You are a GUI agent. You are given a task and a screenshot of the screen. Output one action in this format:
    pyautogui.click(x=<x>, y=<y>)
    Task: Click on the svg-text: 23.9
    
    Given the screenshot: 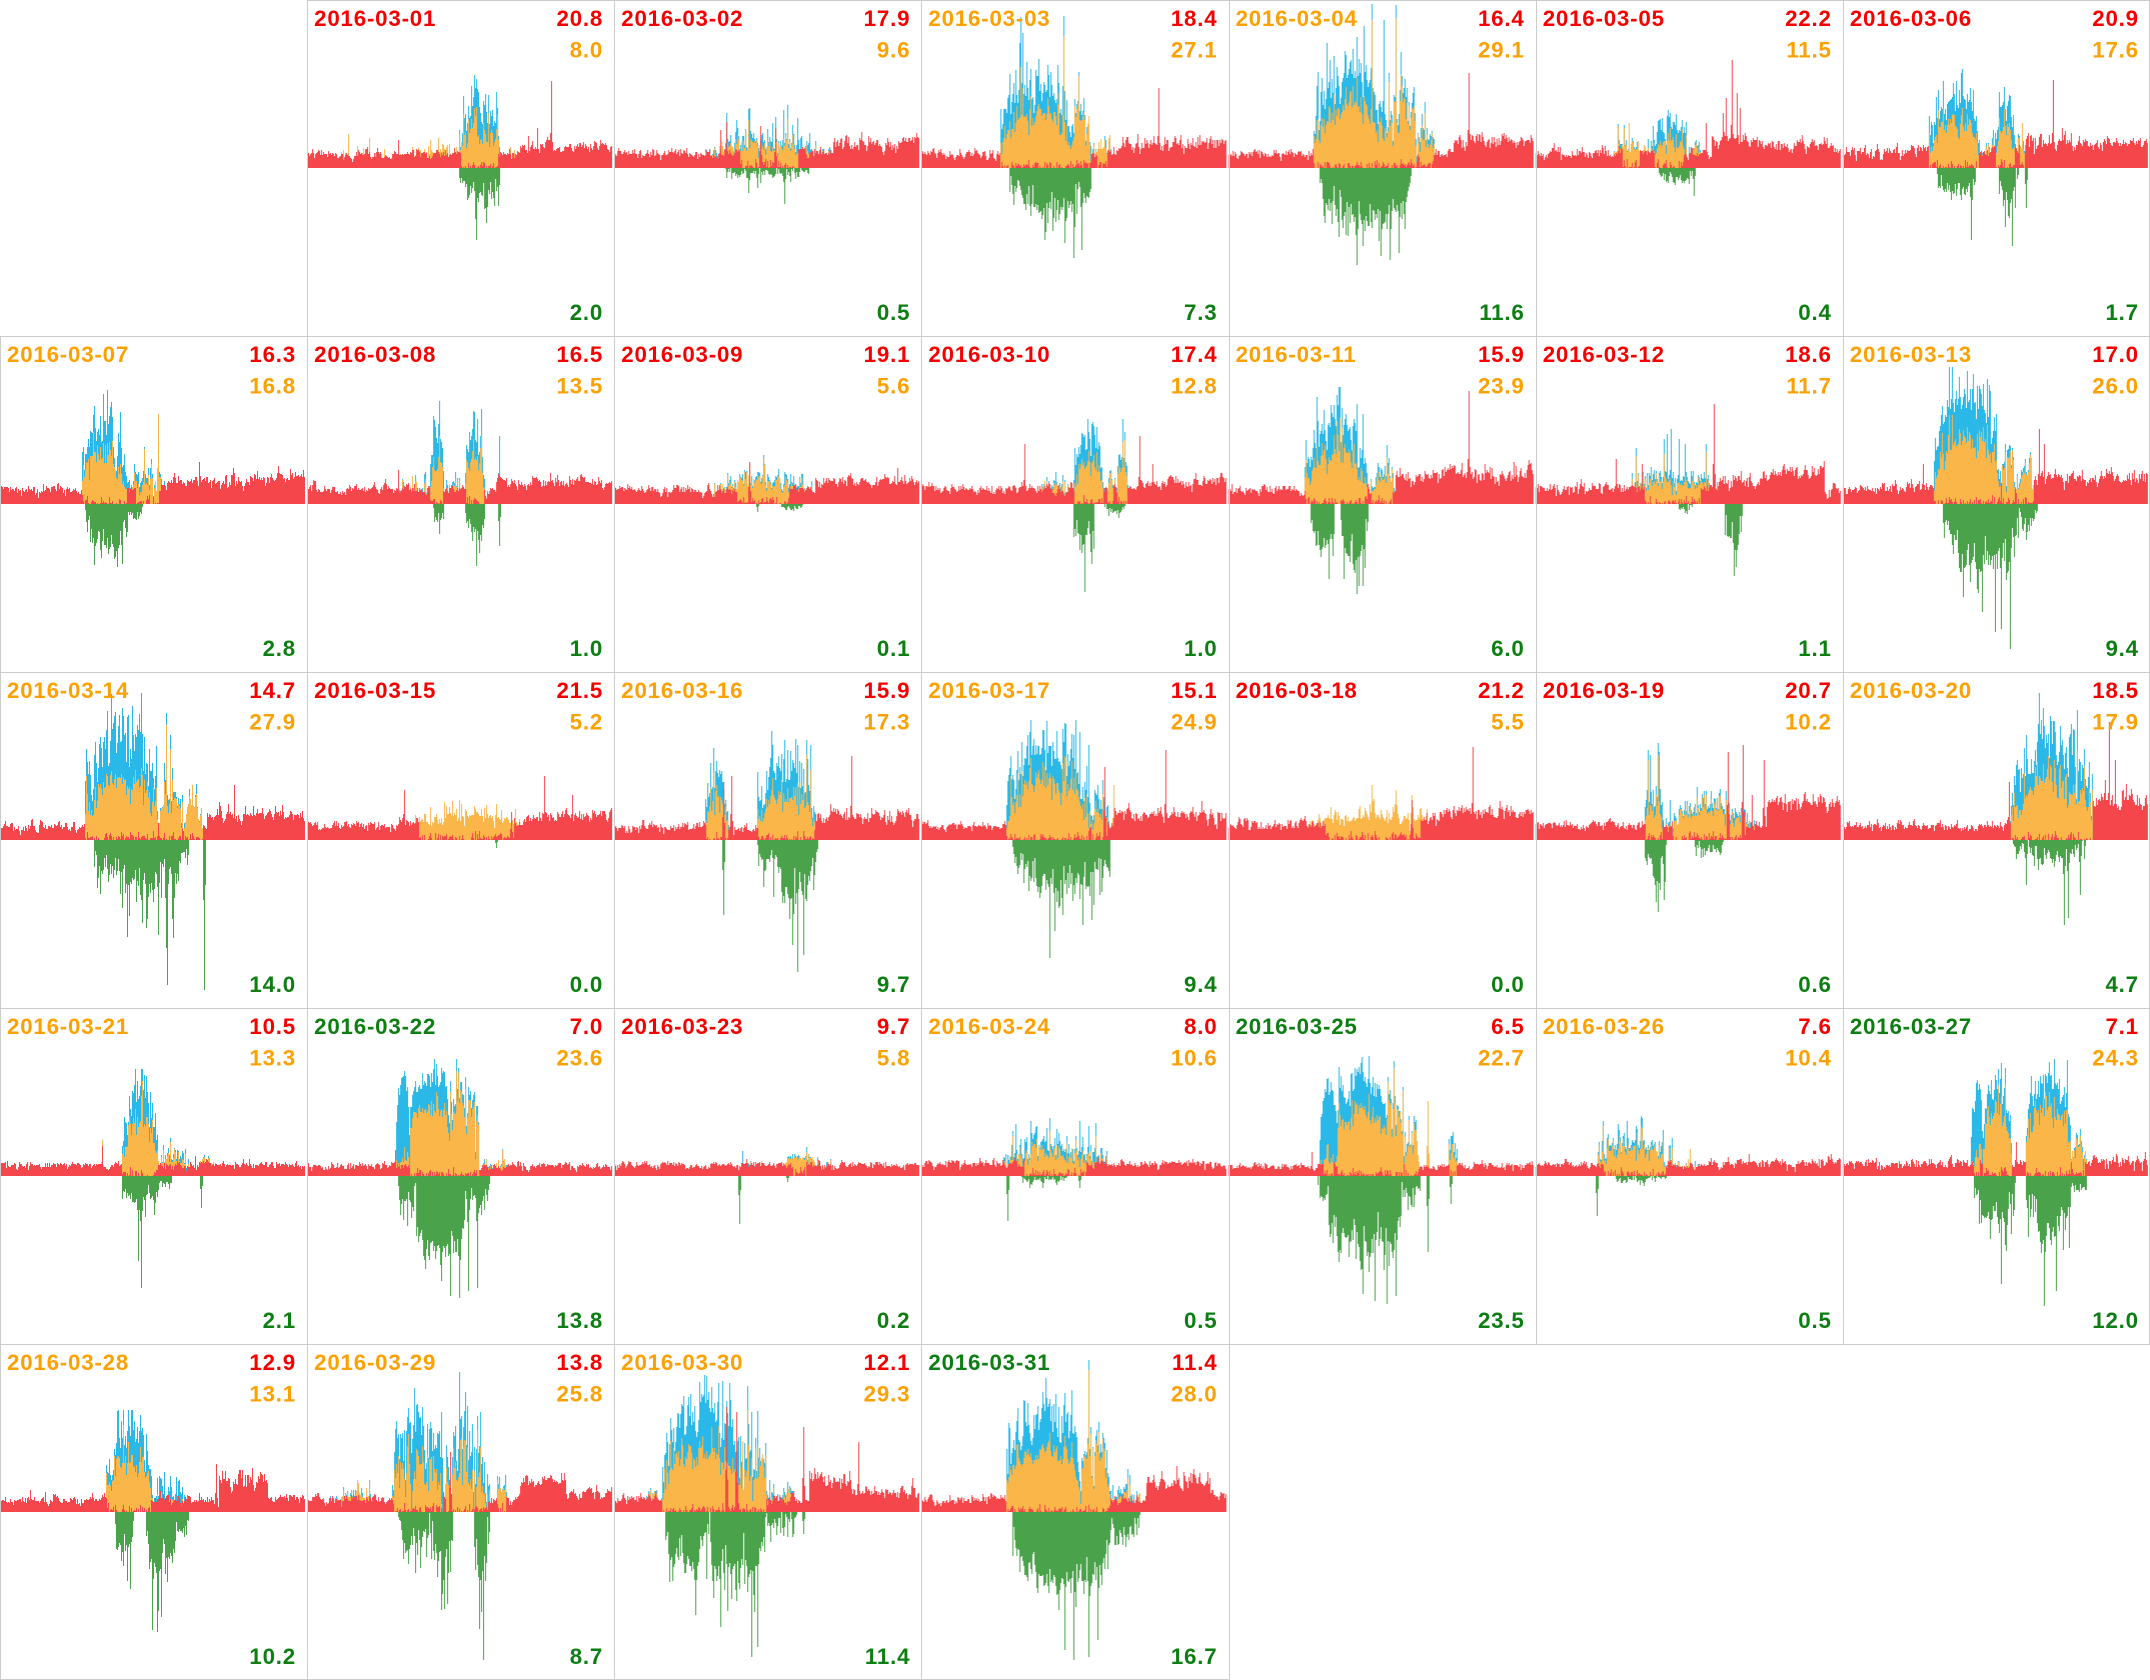 What is the action you would take?
    pyautogui.click(x=1501, y=386)
    